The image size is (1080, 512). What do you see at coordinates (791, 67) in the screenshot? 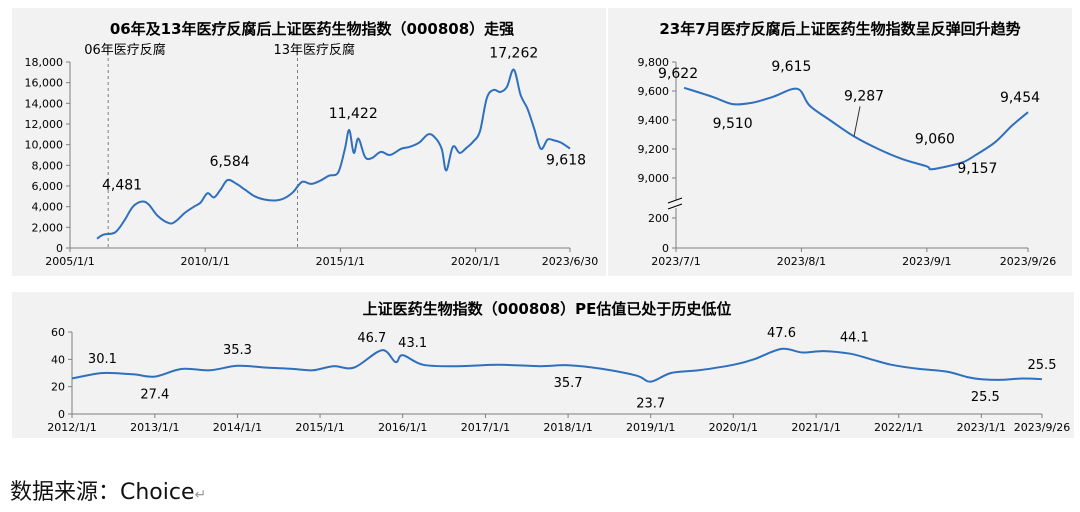
I see `data-label: 9,615` at bounding box center [791, 67].